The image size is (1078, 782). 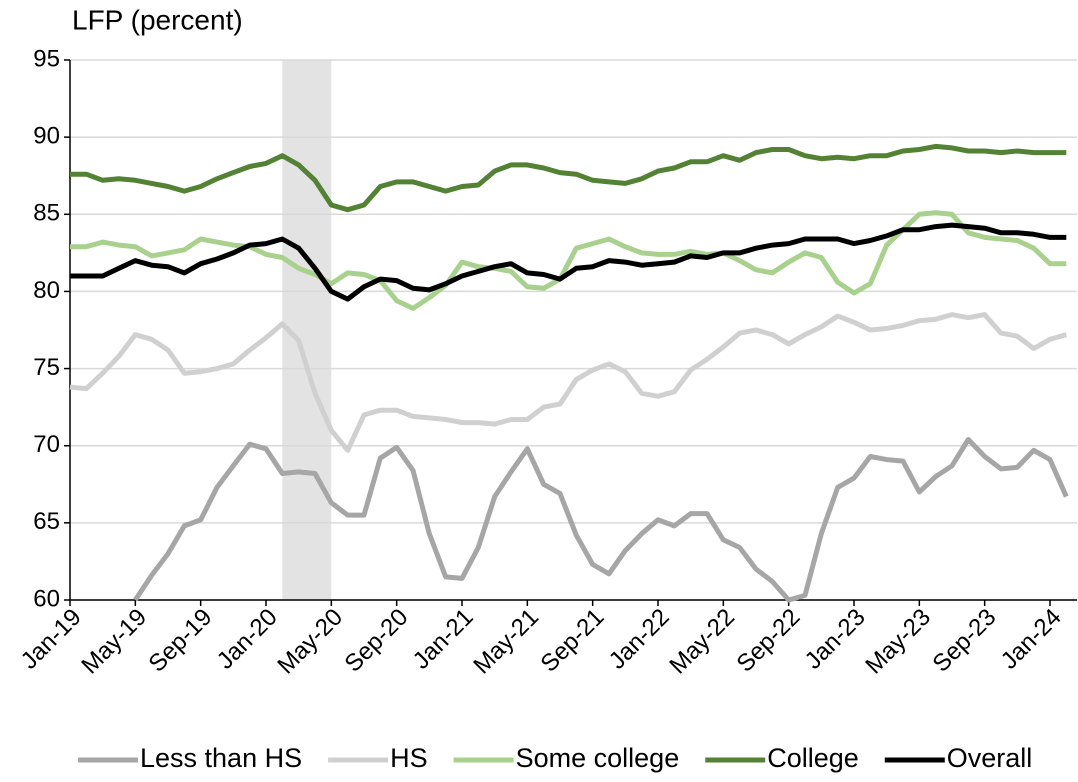 What do you see at coordinates (221, 758) in the screenshot?
I see `legend-label: Less than HS` at bounding box center [221, 758].